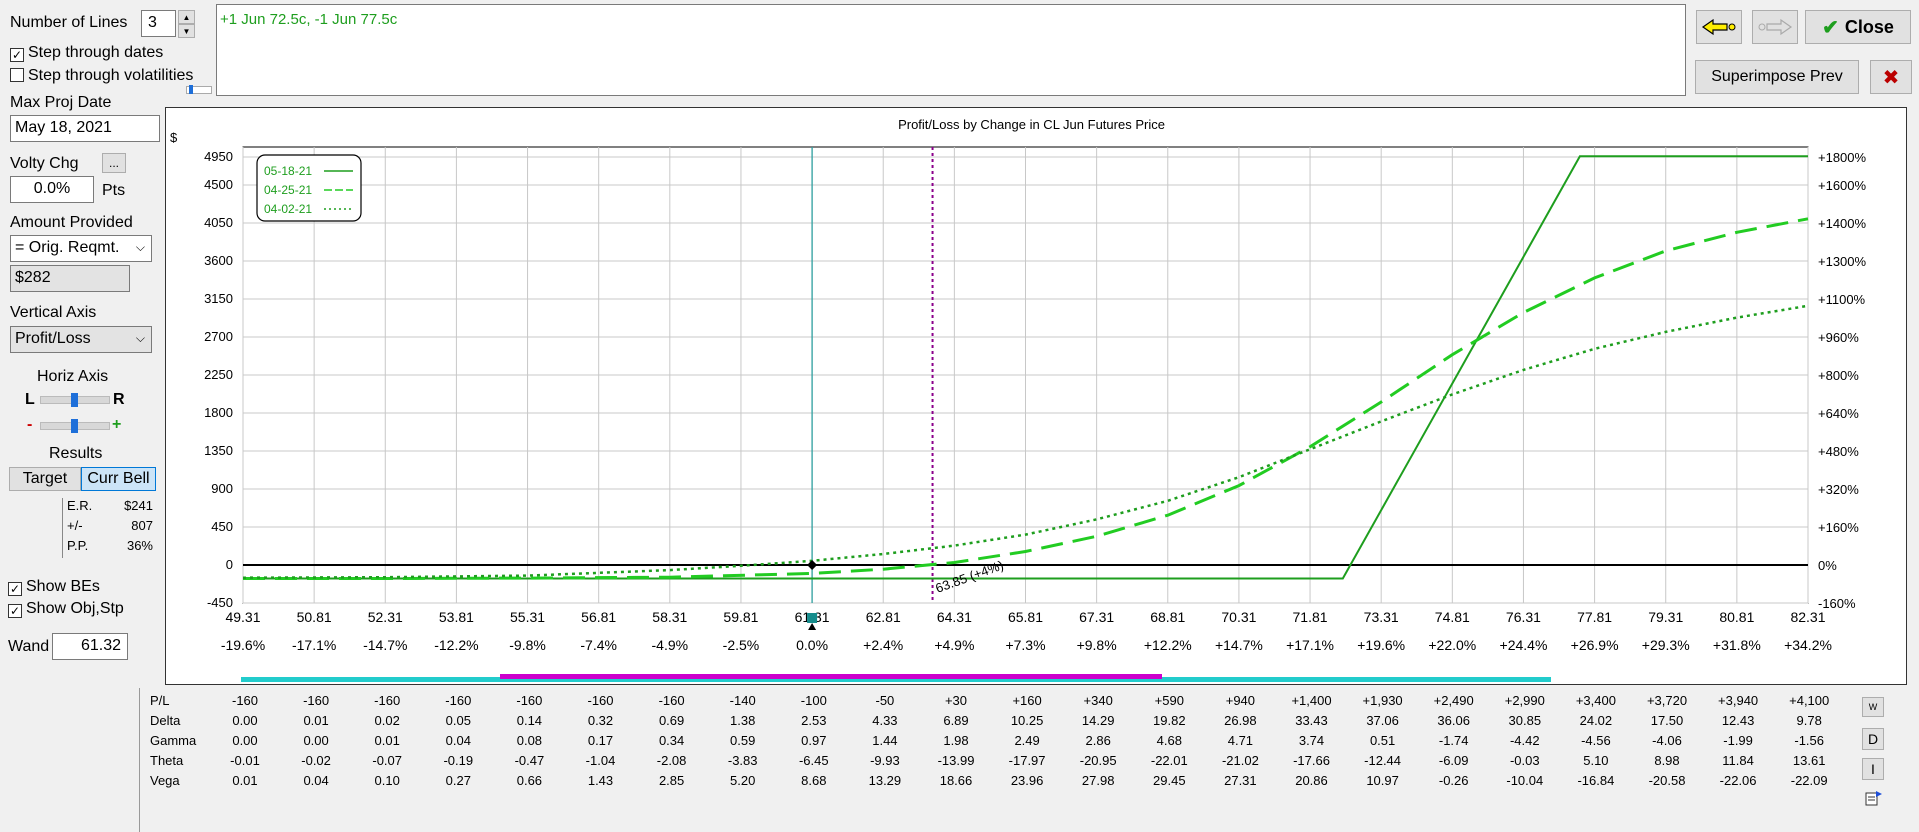 The height and width of the screenshot is (832, 1919). I want to click on show-bes-checkbox, so click(15, 589).